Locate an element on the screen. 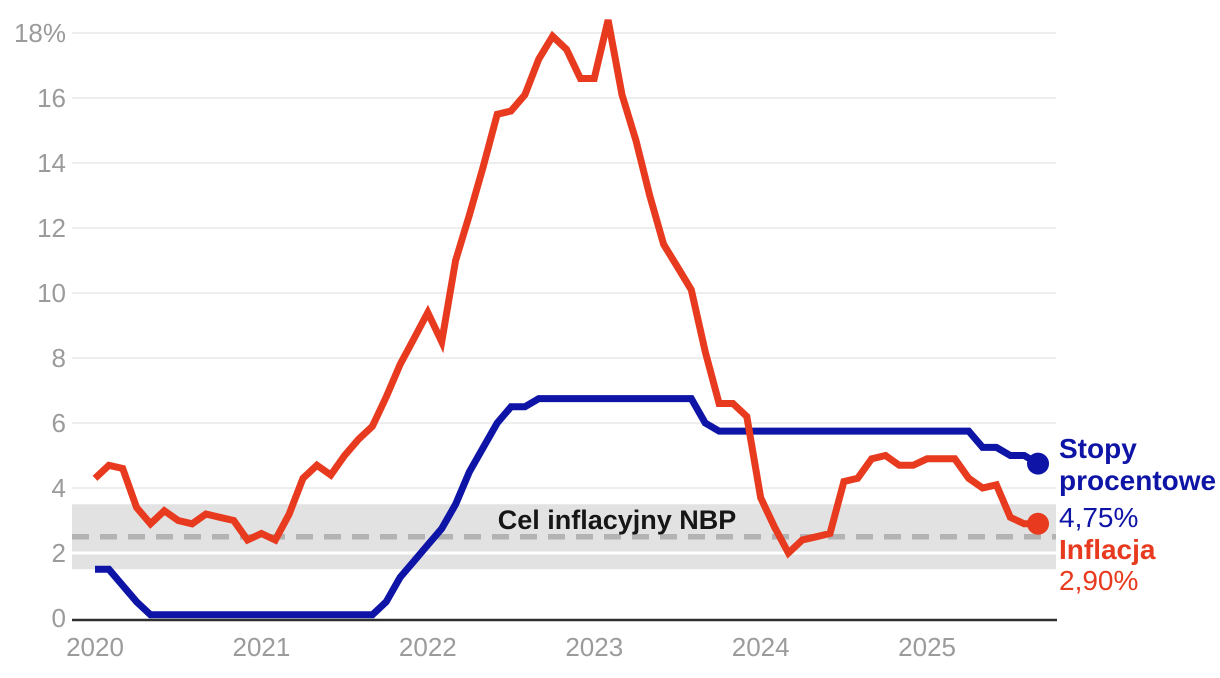 The image size is (1220, 678). svg-text: 12 is located at coordinates (51, 228).